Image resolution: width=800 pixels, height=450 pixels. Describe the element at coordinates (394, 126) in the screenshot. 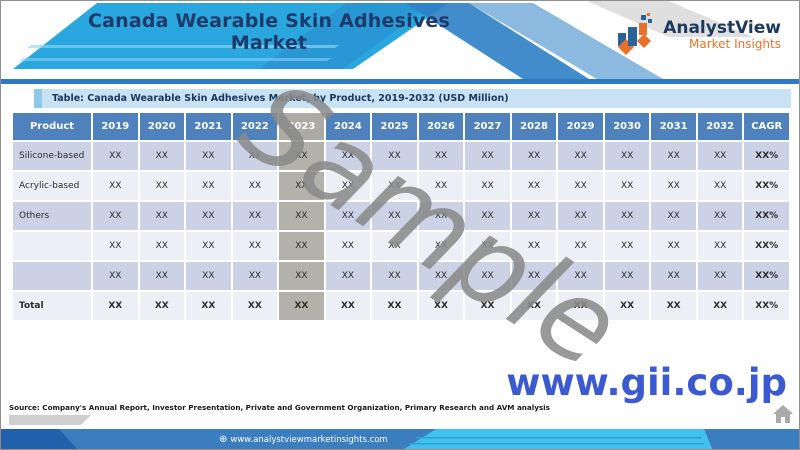

I see `column-header-2025: 2025` at that location.